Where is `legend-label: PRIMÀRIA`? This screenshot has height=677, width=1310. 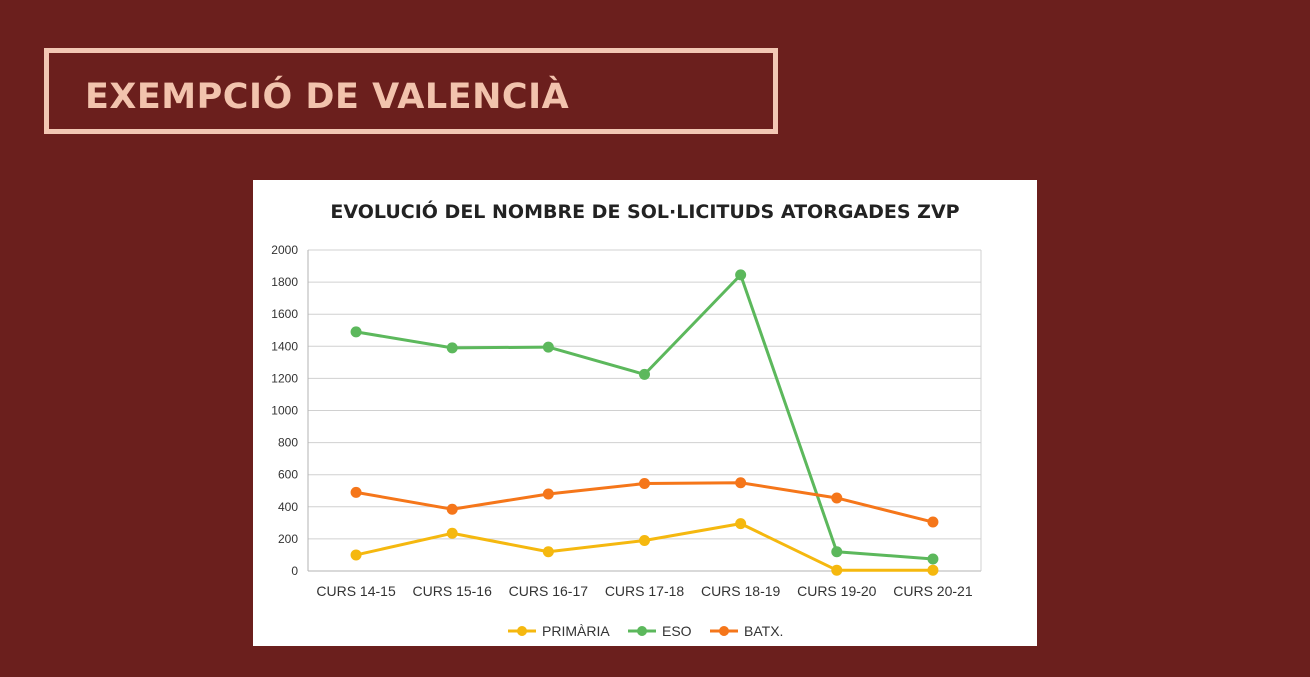
legend-label: PRIMÀRIA is located at coordinates (576, 631).